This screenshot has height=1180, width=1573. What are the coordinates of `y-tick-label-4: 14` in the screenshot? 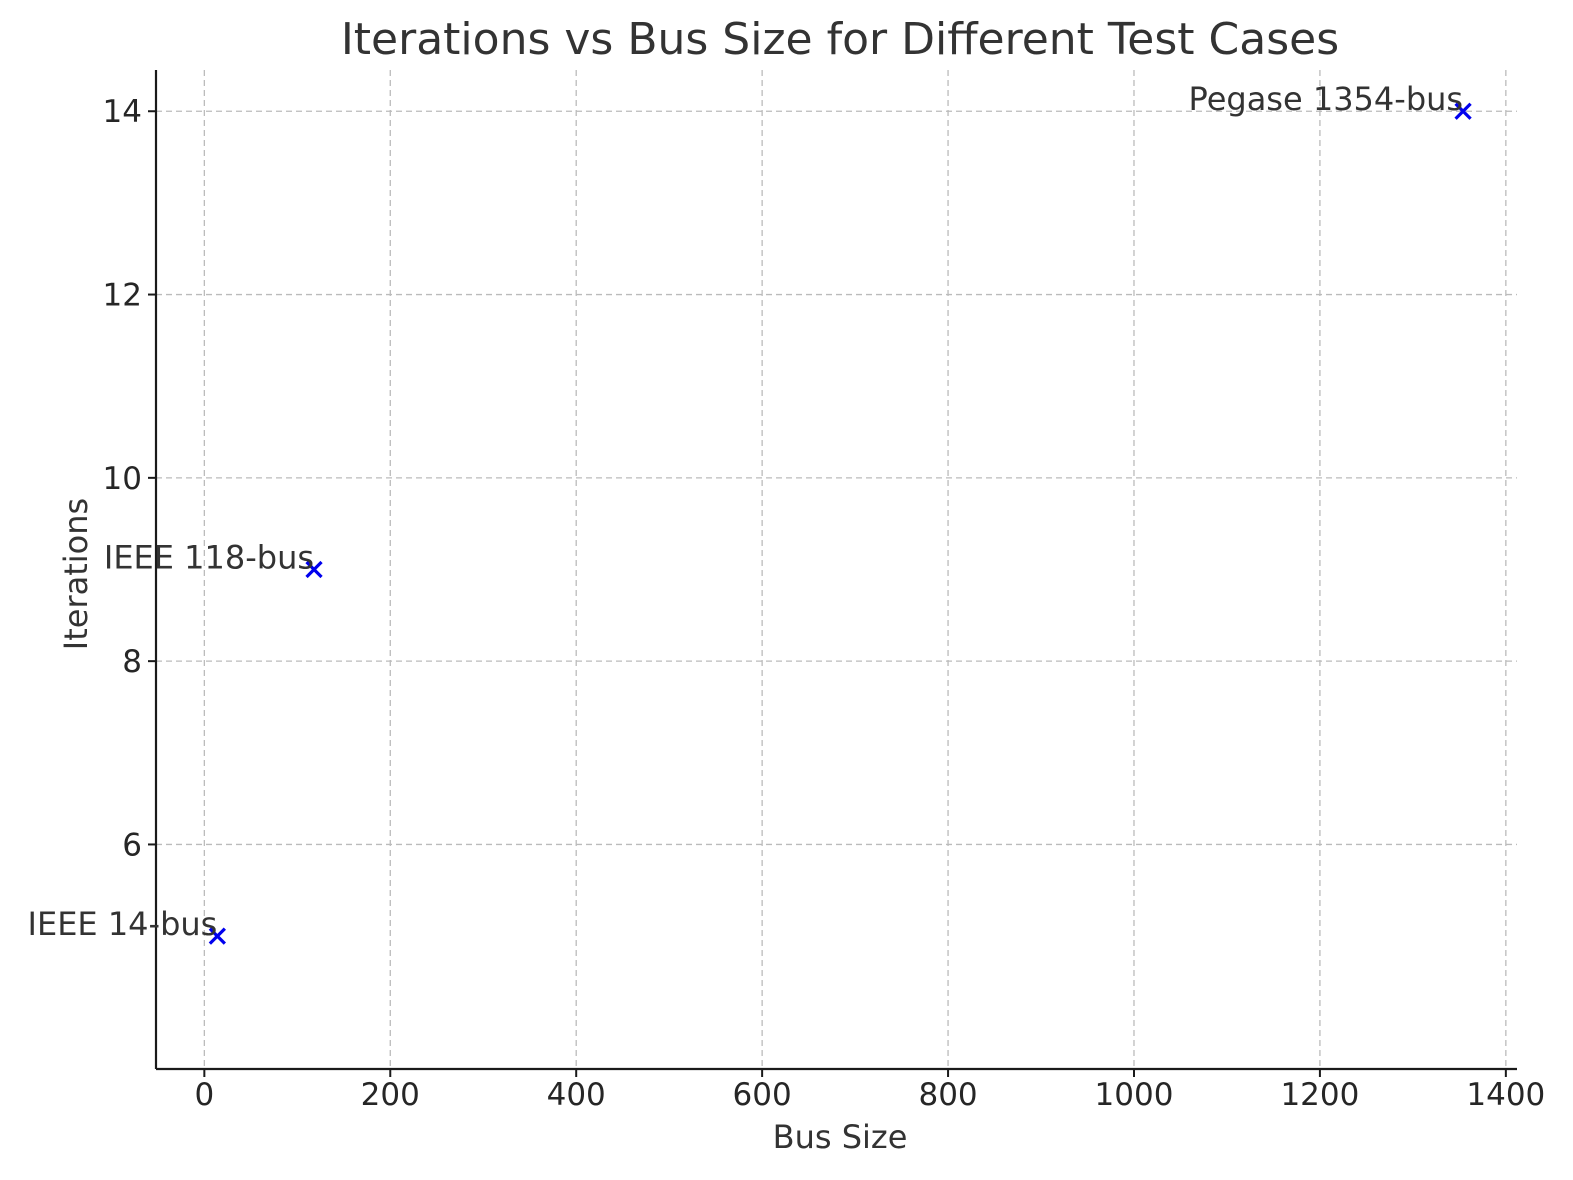 It's located at (122, 112).